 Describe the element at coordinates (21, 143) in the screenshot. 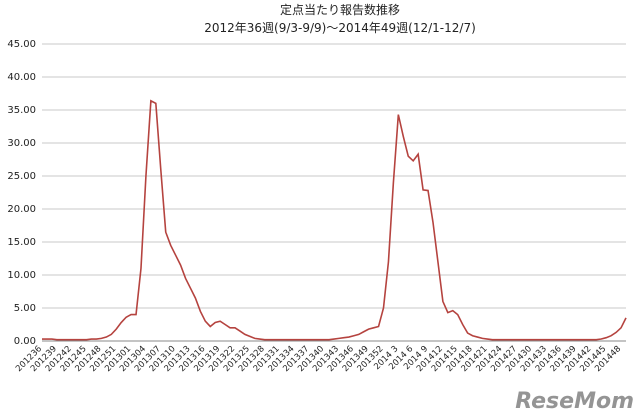

I see `y-tick-label: 30.00` at that location.